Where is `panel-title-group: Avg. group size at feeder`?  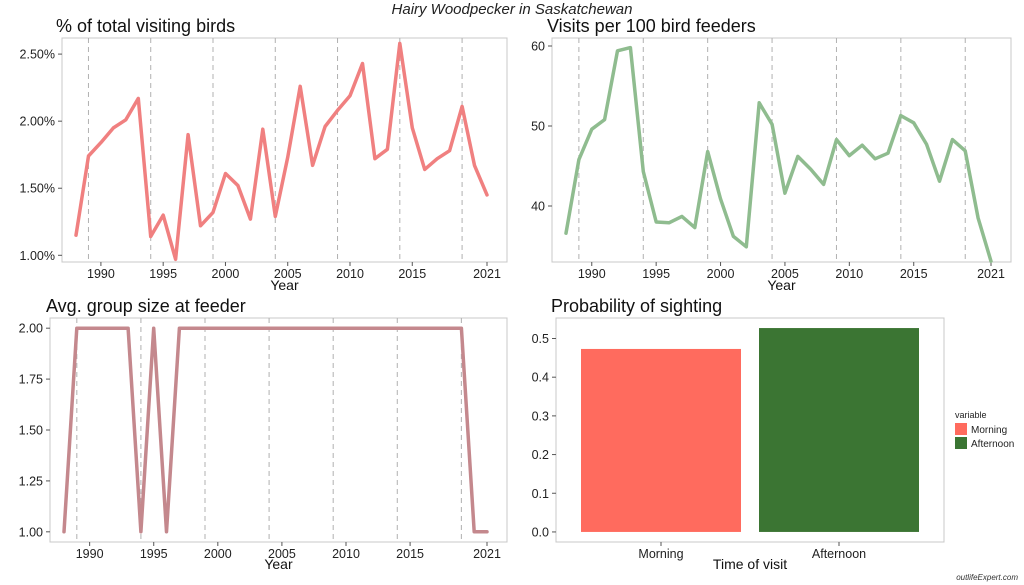
panel-title-group: Avg. group size at feeder is located at coordinates (146, 306).